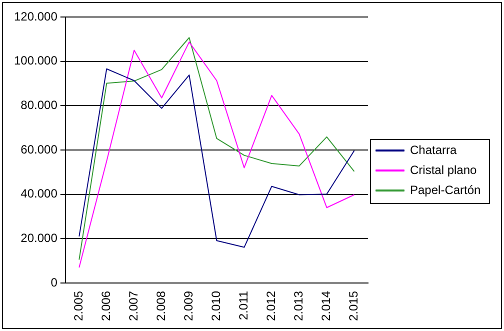 Image resolution: width=504 pixels, height=331 pixels. I want to click on legend-label: Chatarra, so click(434, 149).